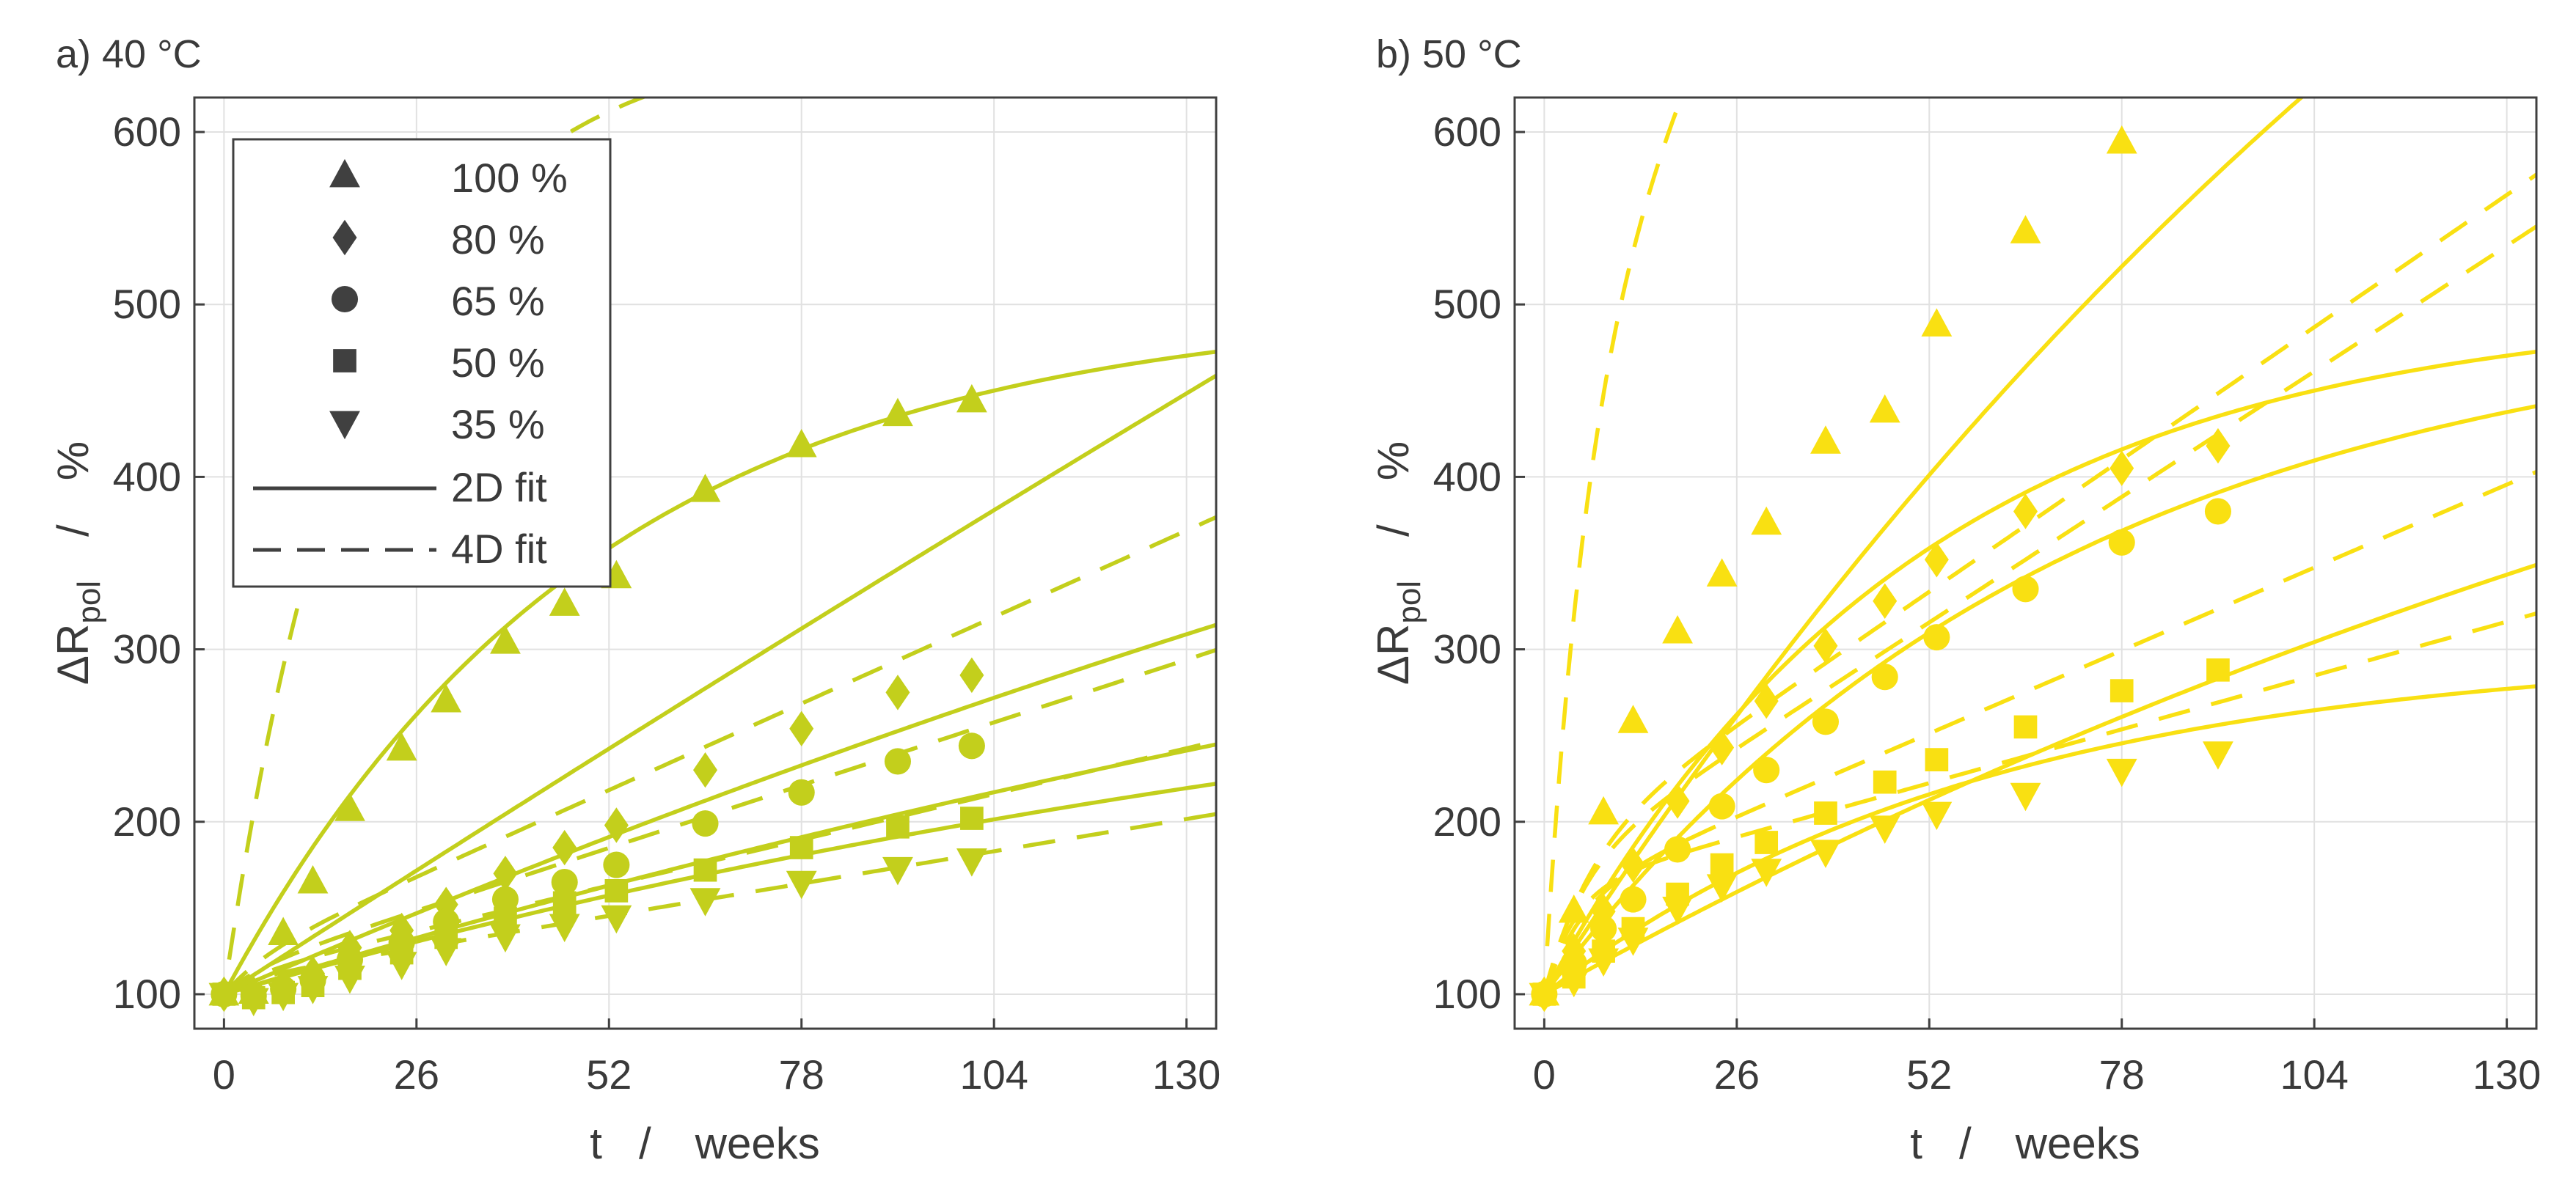 The height and width of the screenshot is (1190, 2576). Describe the element at coordinates (437, 424) in the screenshot. I see `legend-entry-35: 35 %` at that location.